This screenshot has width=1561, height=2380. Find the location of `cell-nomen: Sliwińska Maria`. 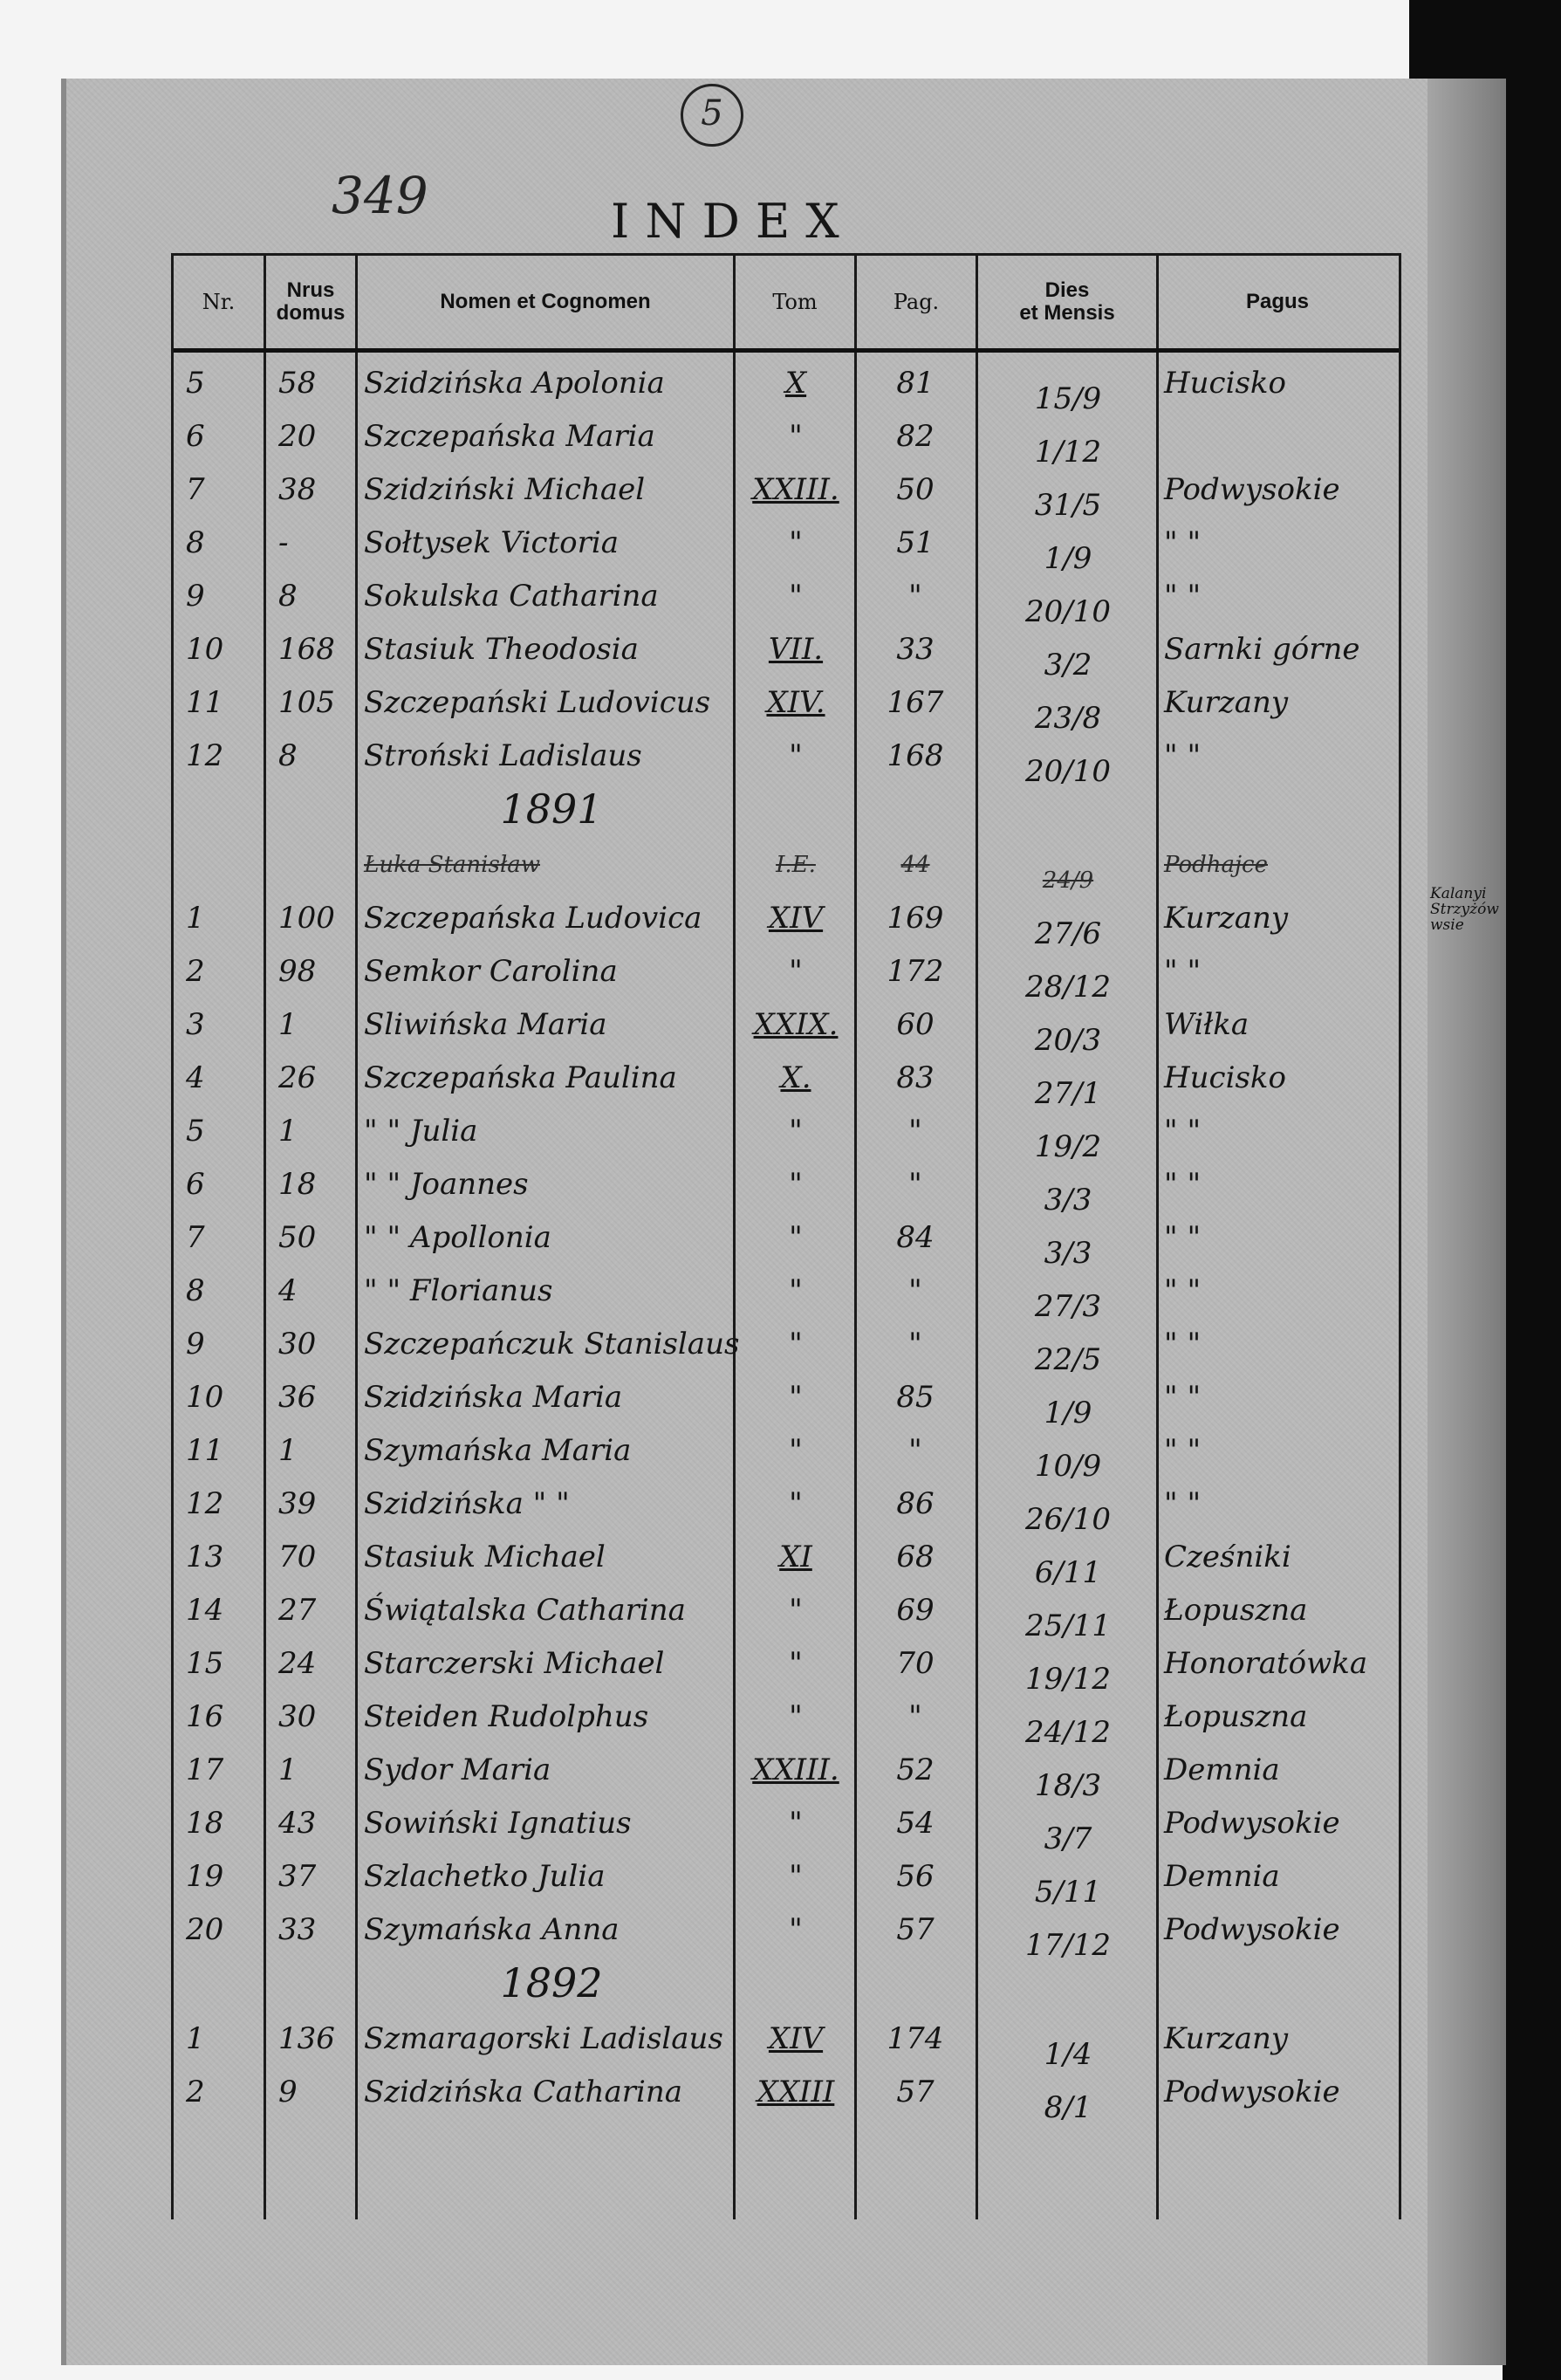

cell-nomen: Sliwińska Maria is located at coordinates (485, 1024).